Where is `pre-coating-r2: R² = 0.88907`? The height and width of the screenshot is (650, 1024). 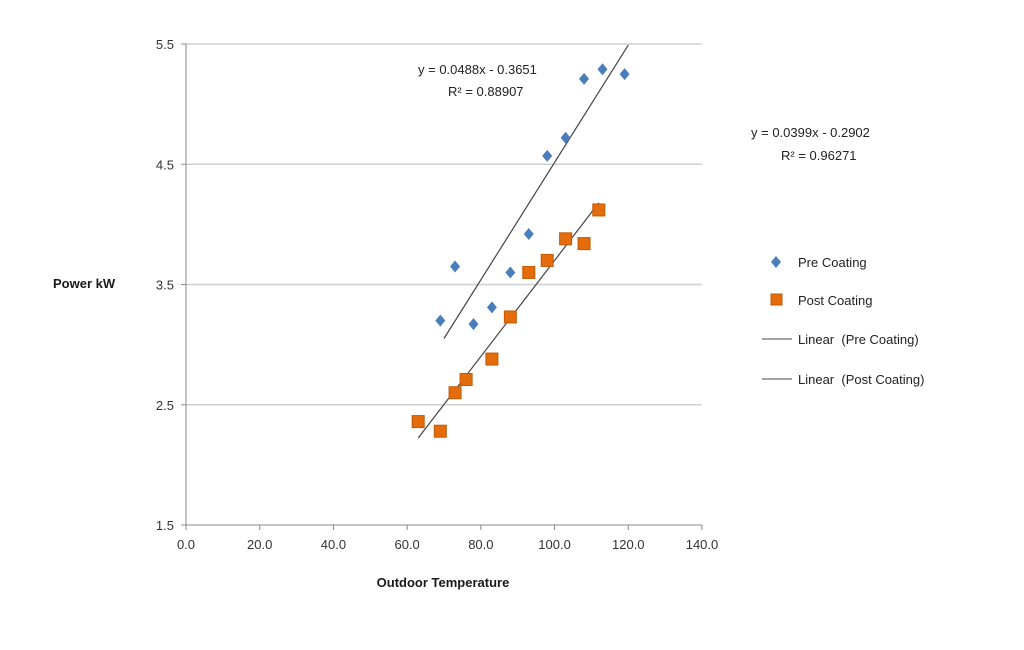 pre-coating-r2: R² = 0.88907 is located at coordinates (486, 91).